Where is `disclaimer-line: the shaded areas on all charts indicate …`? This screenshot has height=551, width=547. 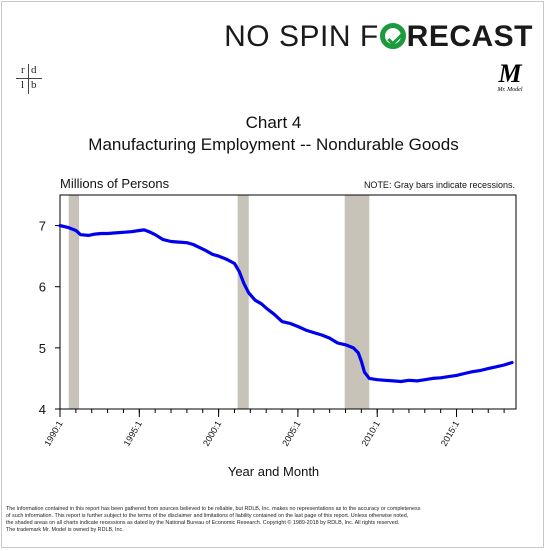
disclaimer-line: the shaded areas on all charts indicate … is located at coordinates (203, 523).